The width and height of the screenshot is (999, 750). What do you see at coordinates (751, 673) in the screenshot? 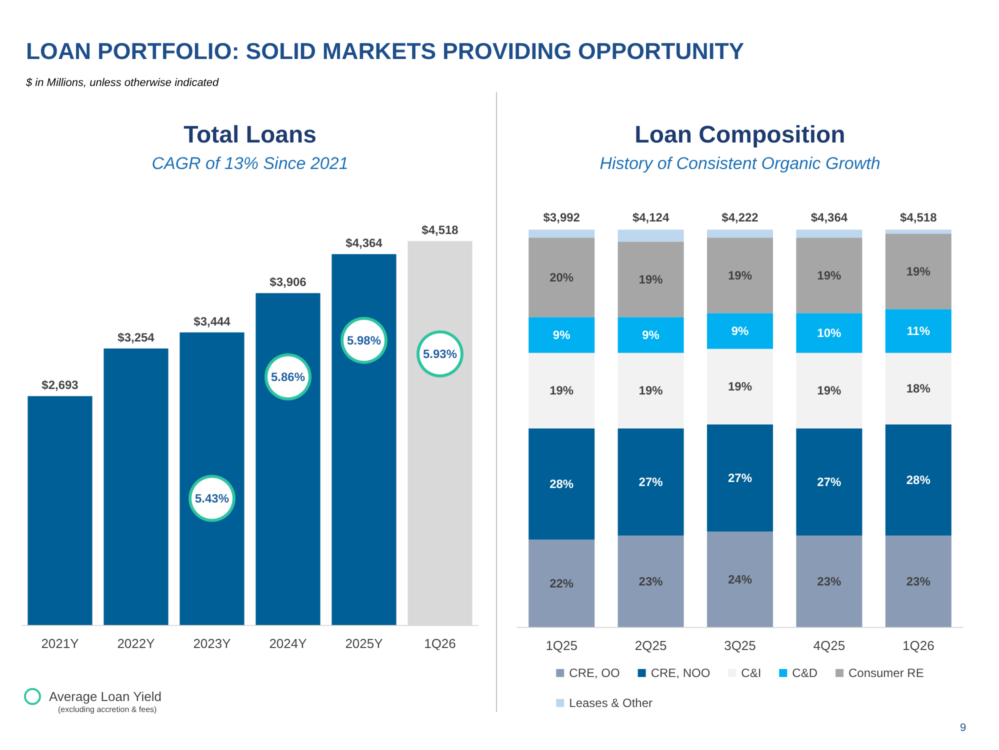
I see `legend-label: C&I` at bounding box center [751, 673].